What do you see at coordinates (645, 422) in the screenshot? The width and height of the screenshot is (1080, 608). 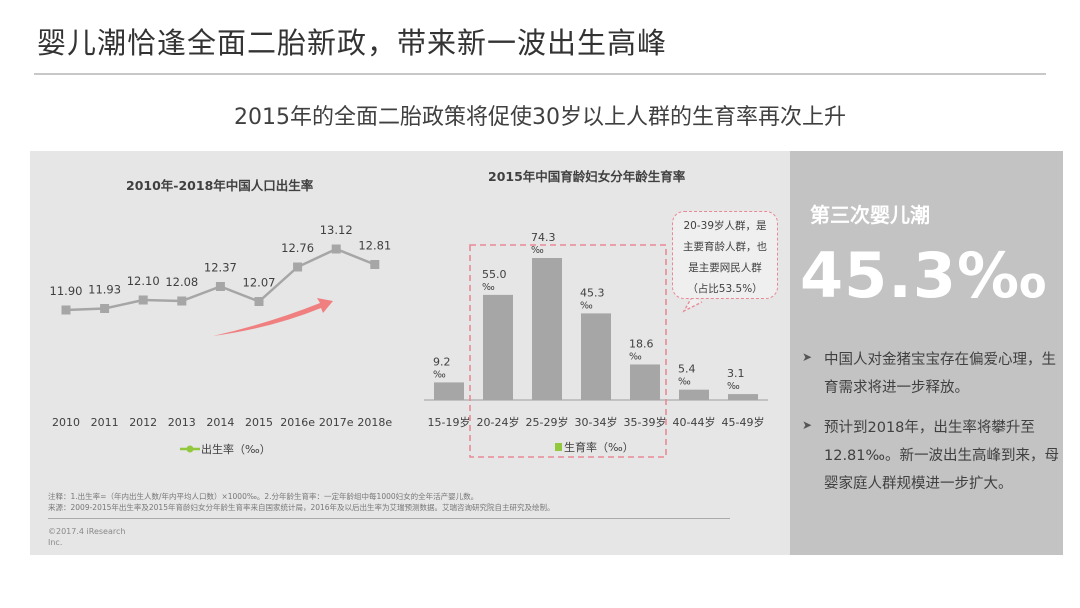 I see `svg-text: 35-39岁` at bounding box center [645, 422].